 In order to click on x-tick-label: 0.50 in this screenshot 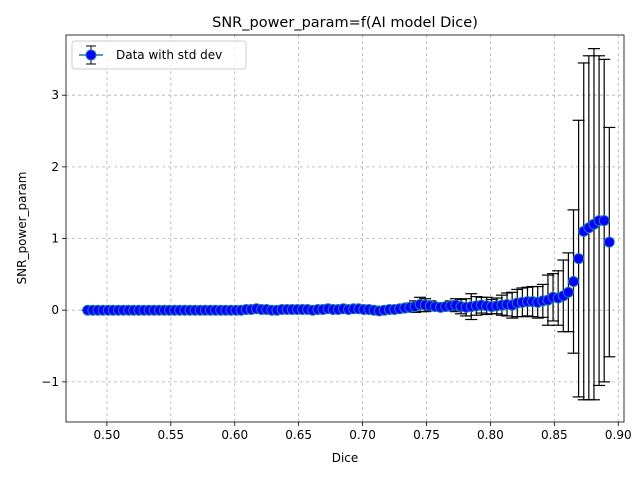, I will do `click(107, 435)`.